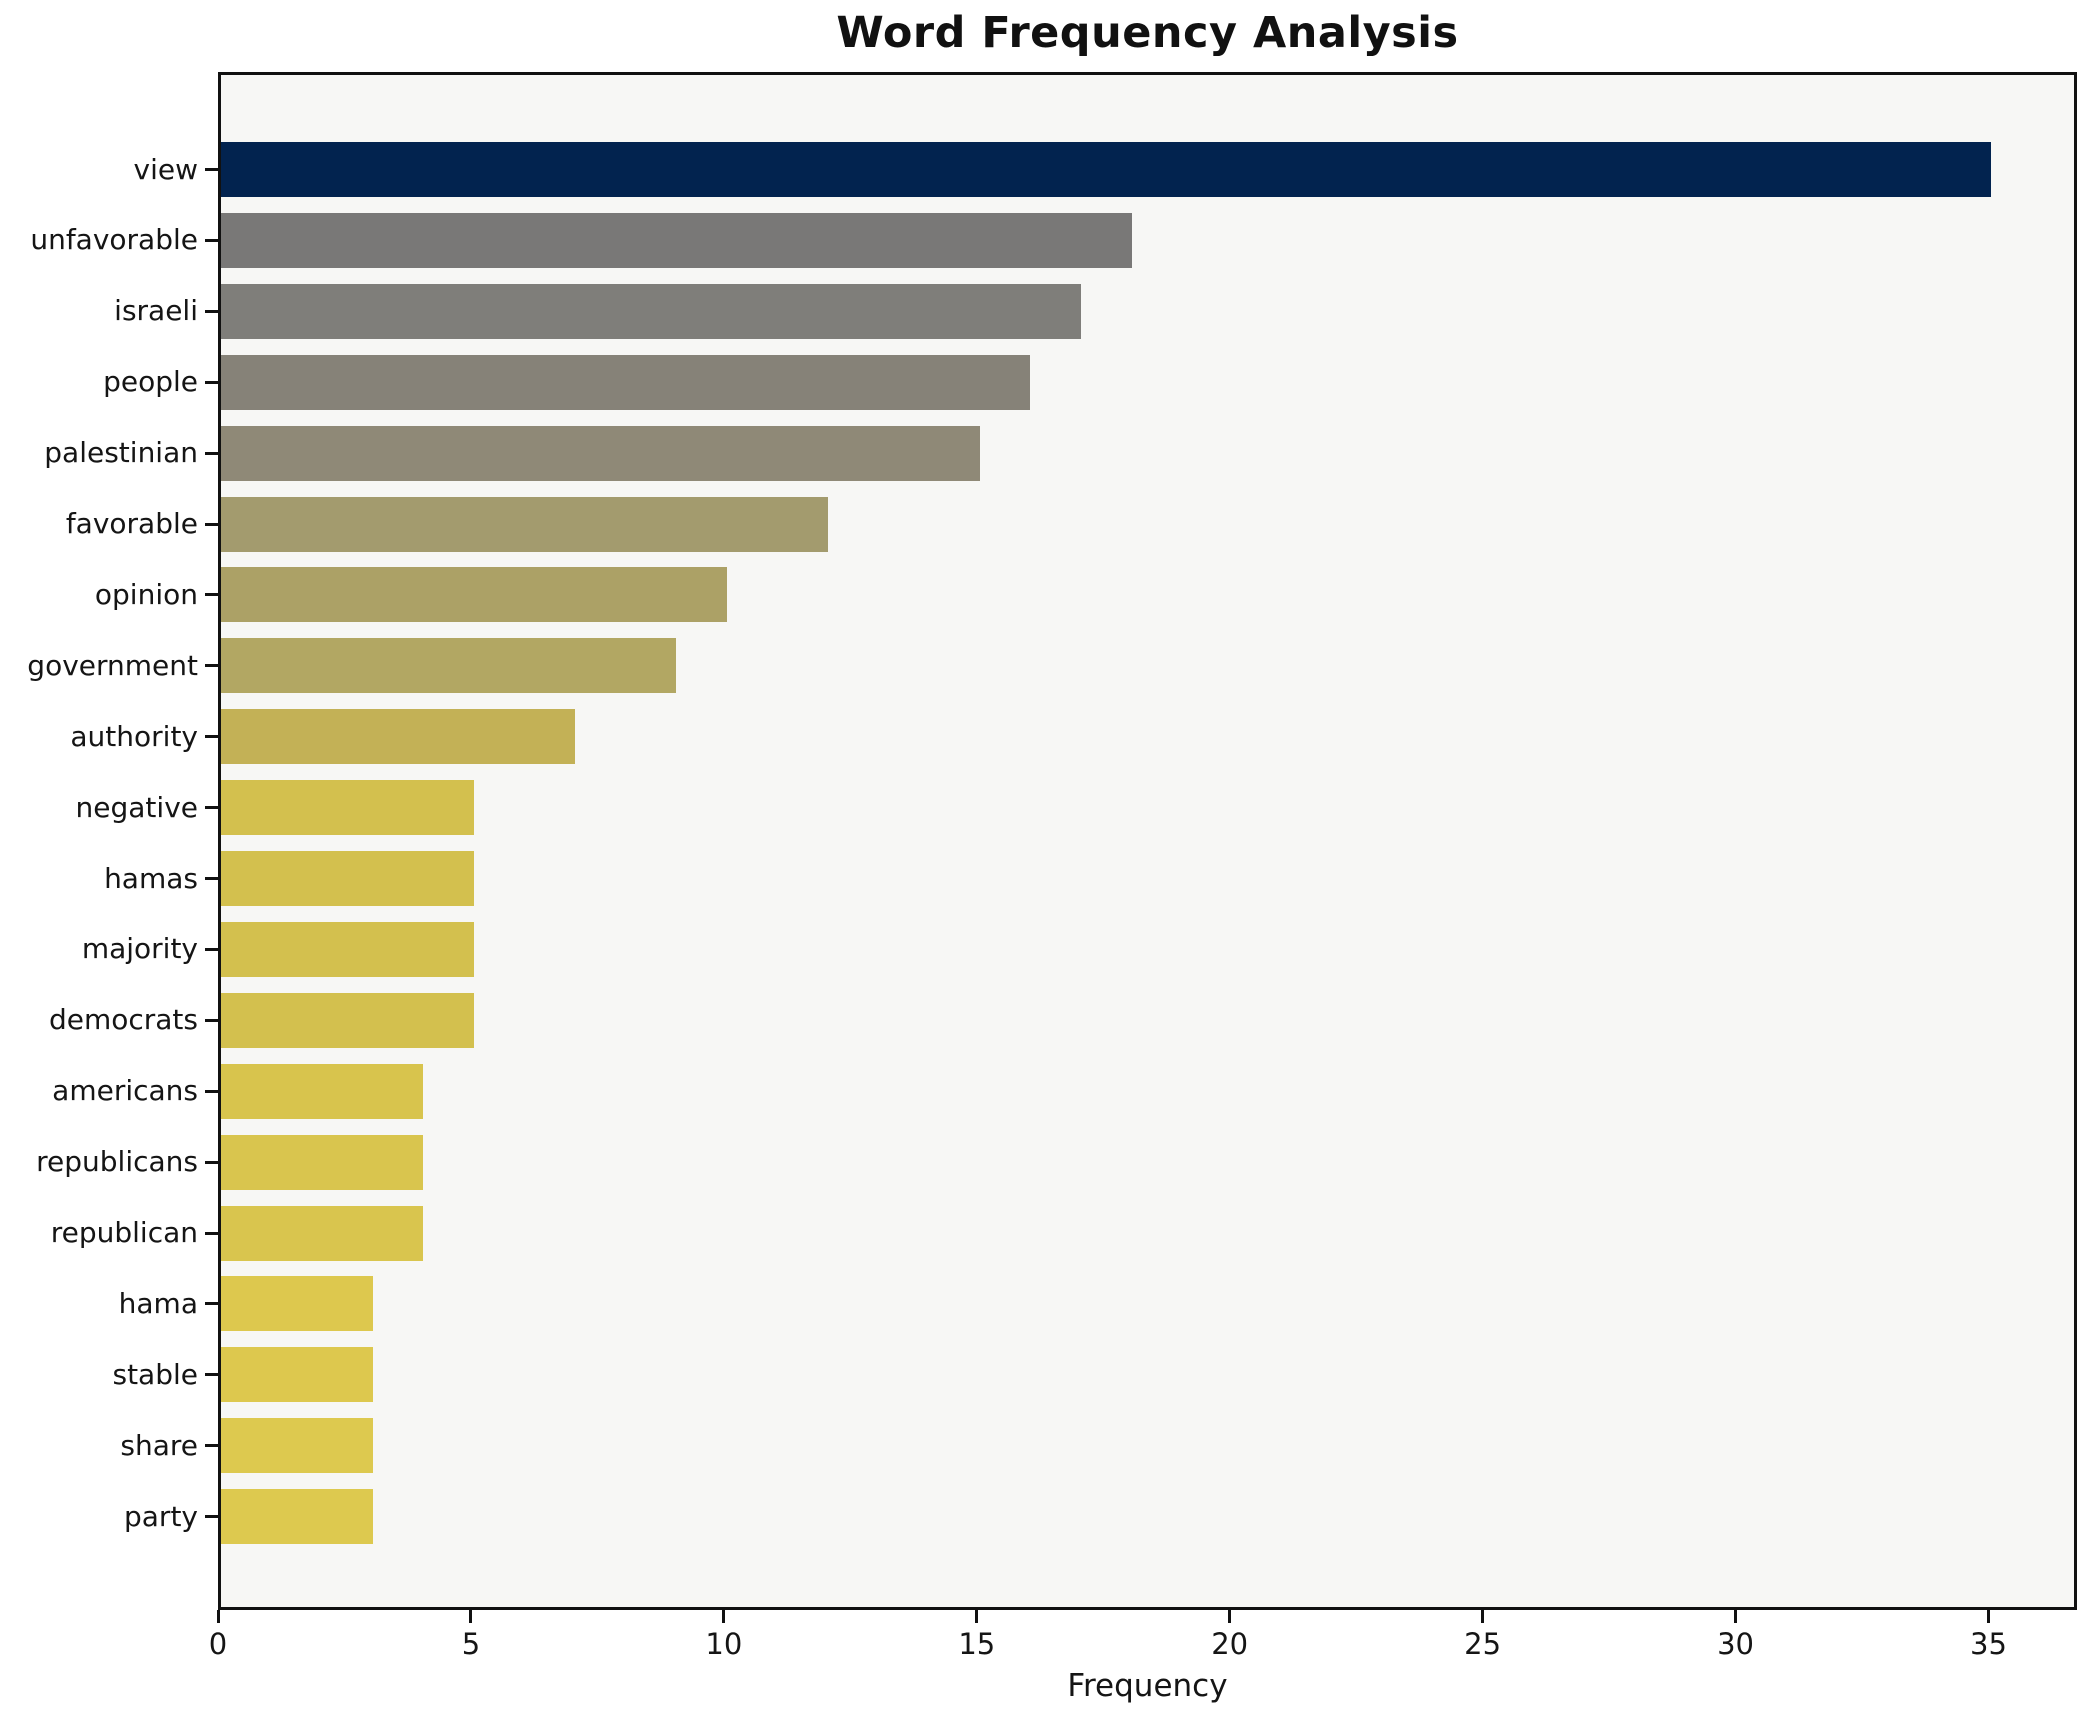  Describe the element at coordinates (1988, 1644) in the screenshot. I see `x-tick-label-35: 35` at that location.